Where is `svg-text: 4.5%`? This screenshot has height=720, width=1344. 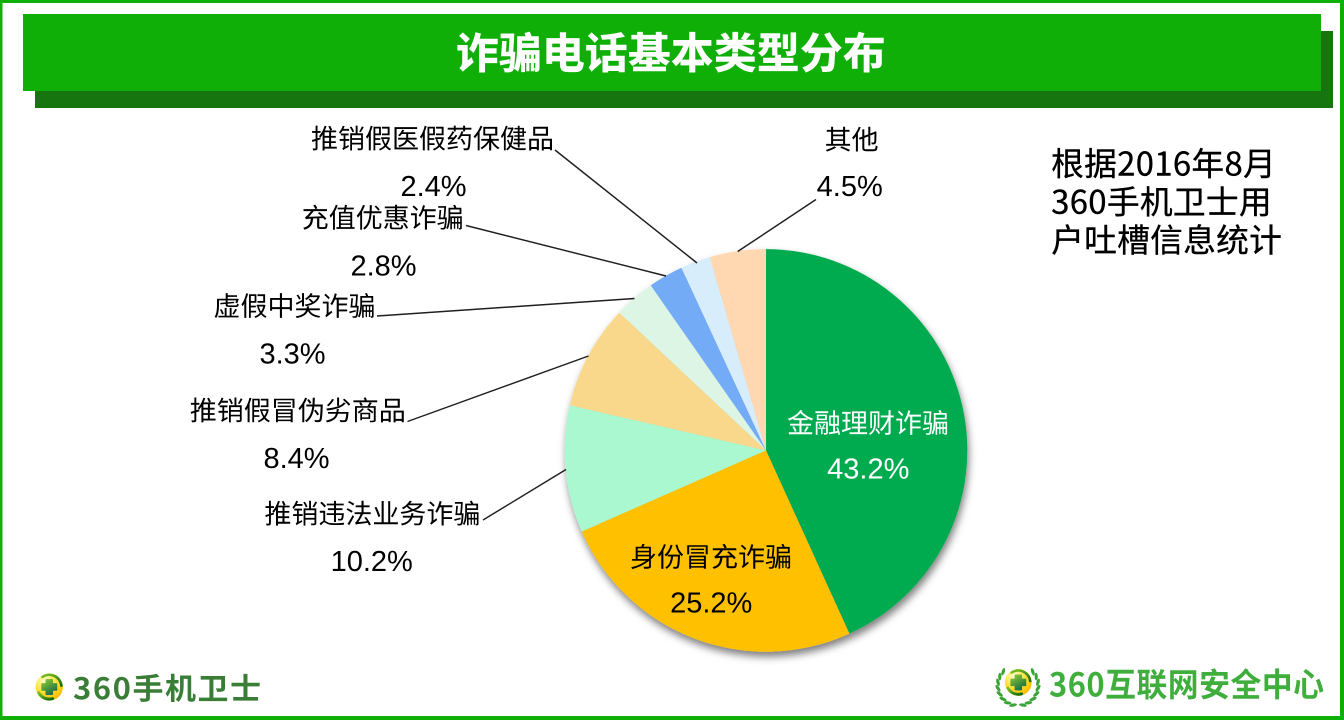 svg-text: 4.5% is located at coordinates (850, 187).